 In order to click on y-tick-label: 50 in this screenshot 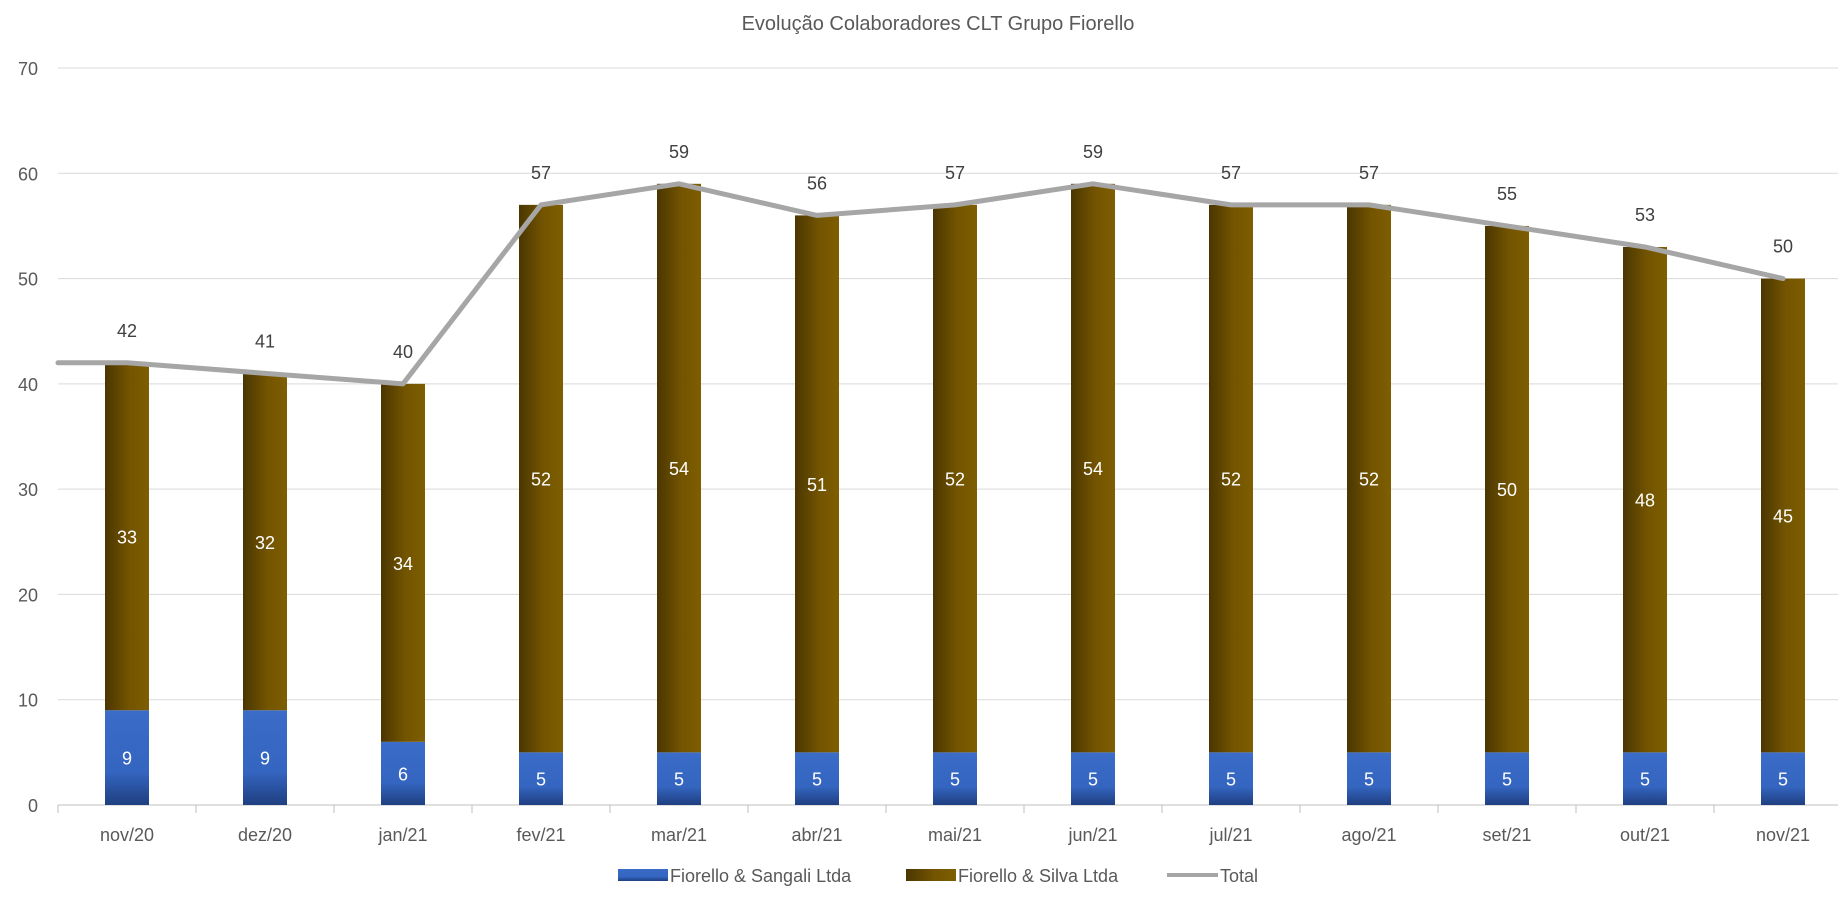, I will do `click(28, 280)`.